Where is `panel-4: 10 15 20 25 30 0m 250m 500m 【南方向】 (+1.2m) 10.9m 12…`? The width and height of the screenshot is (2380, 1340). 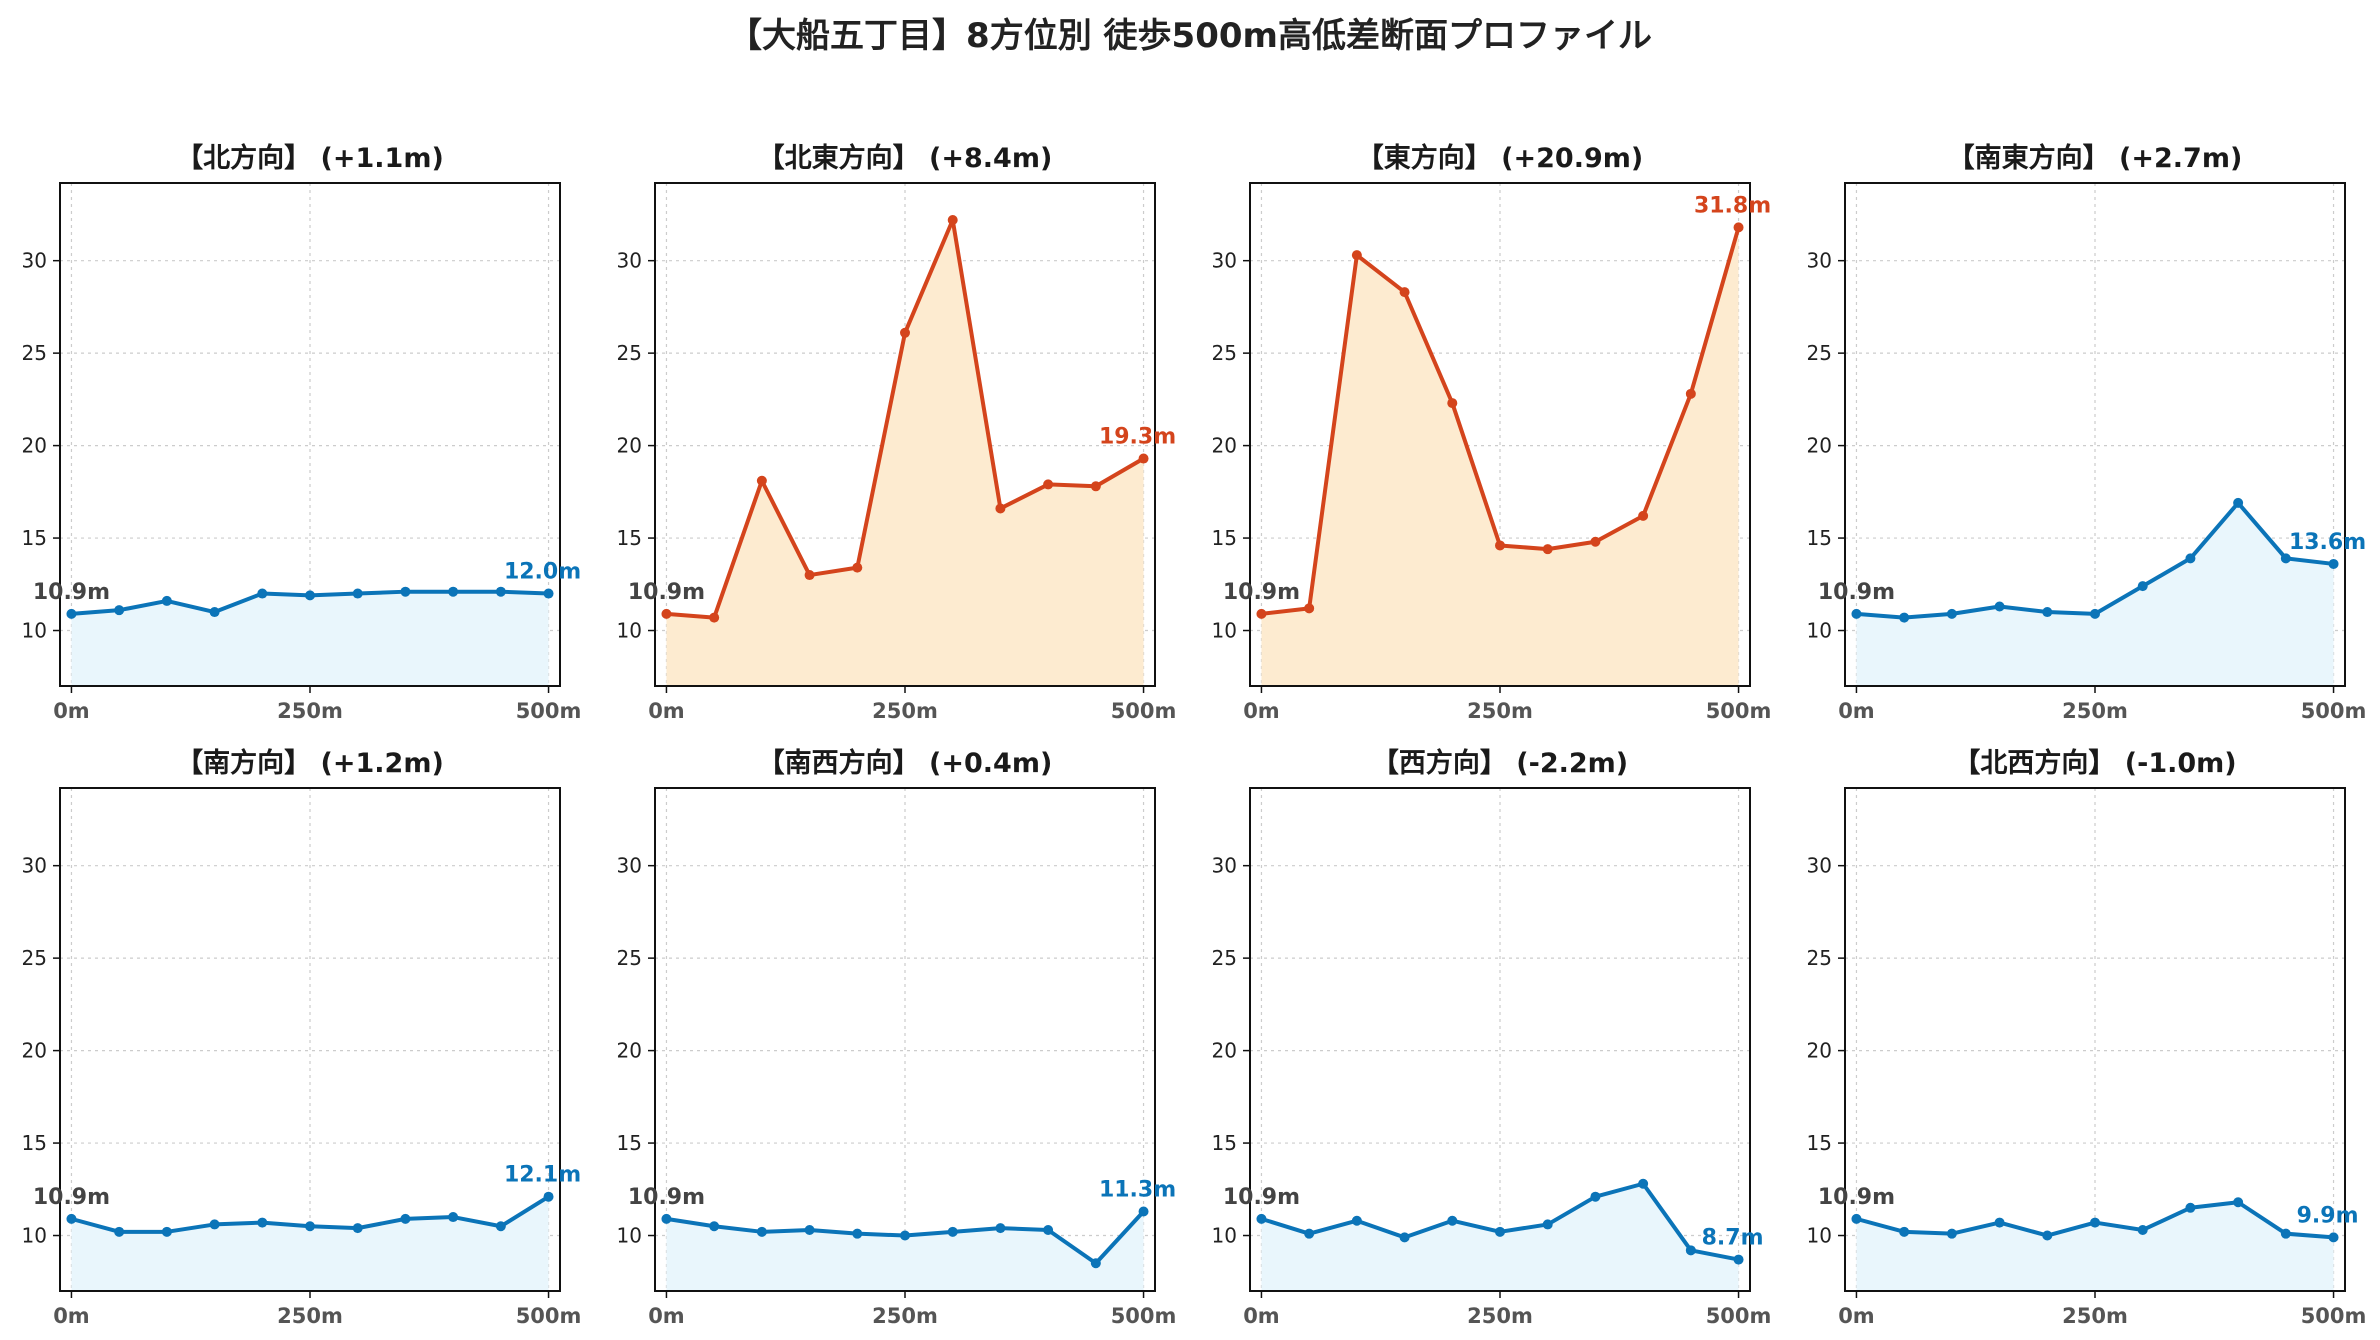 panel-4: 10 15 20 25 30 0m 250m 500m 【南方向】 (+1.2m) 10.9m 12… is located at coordinates (302, 1037).